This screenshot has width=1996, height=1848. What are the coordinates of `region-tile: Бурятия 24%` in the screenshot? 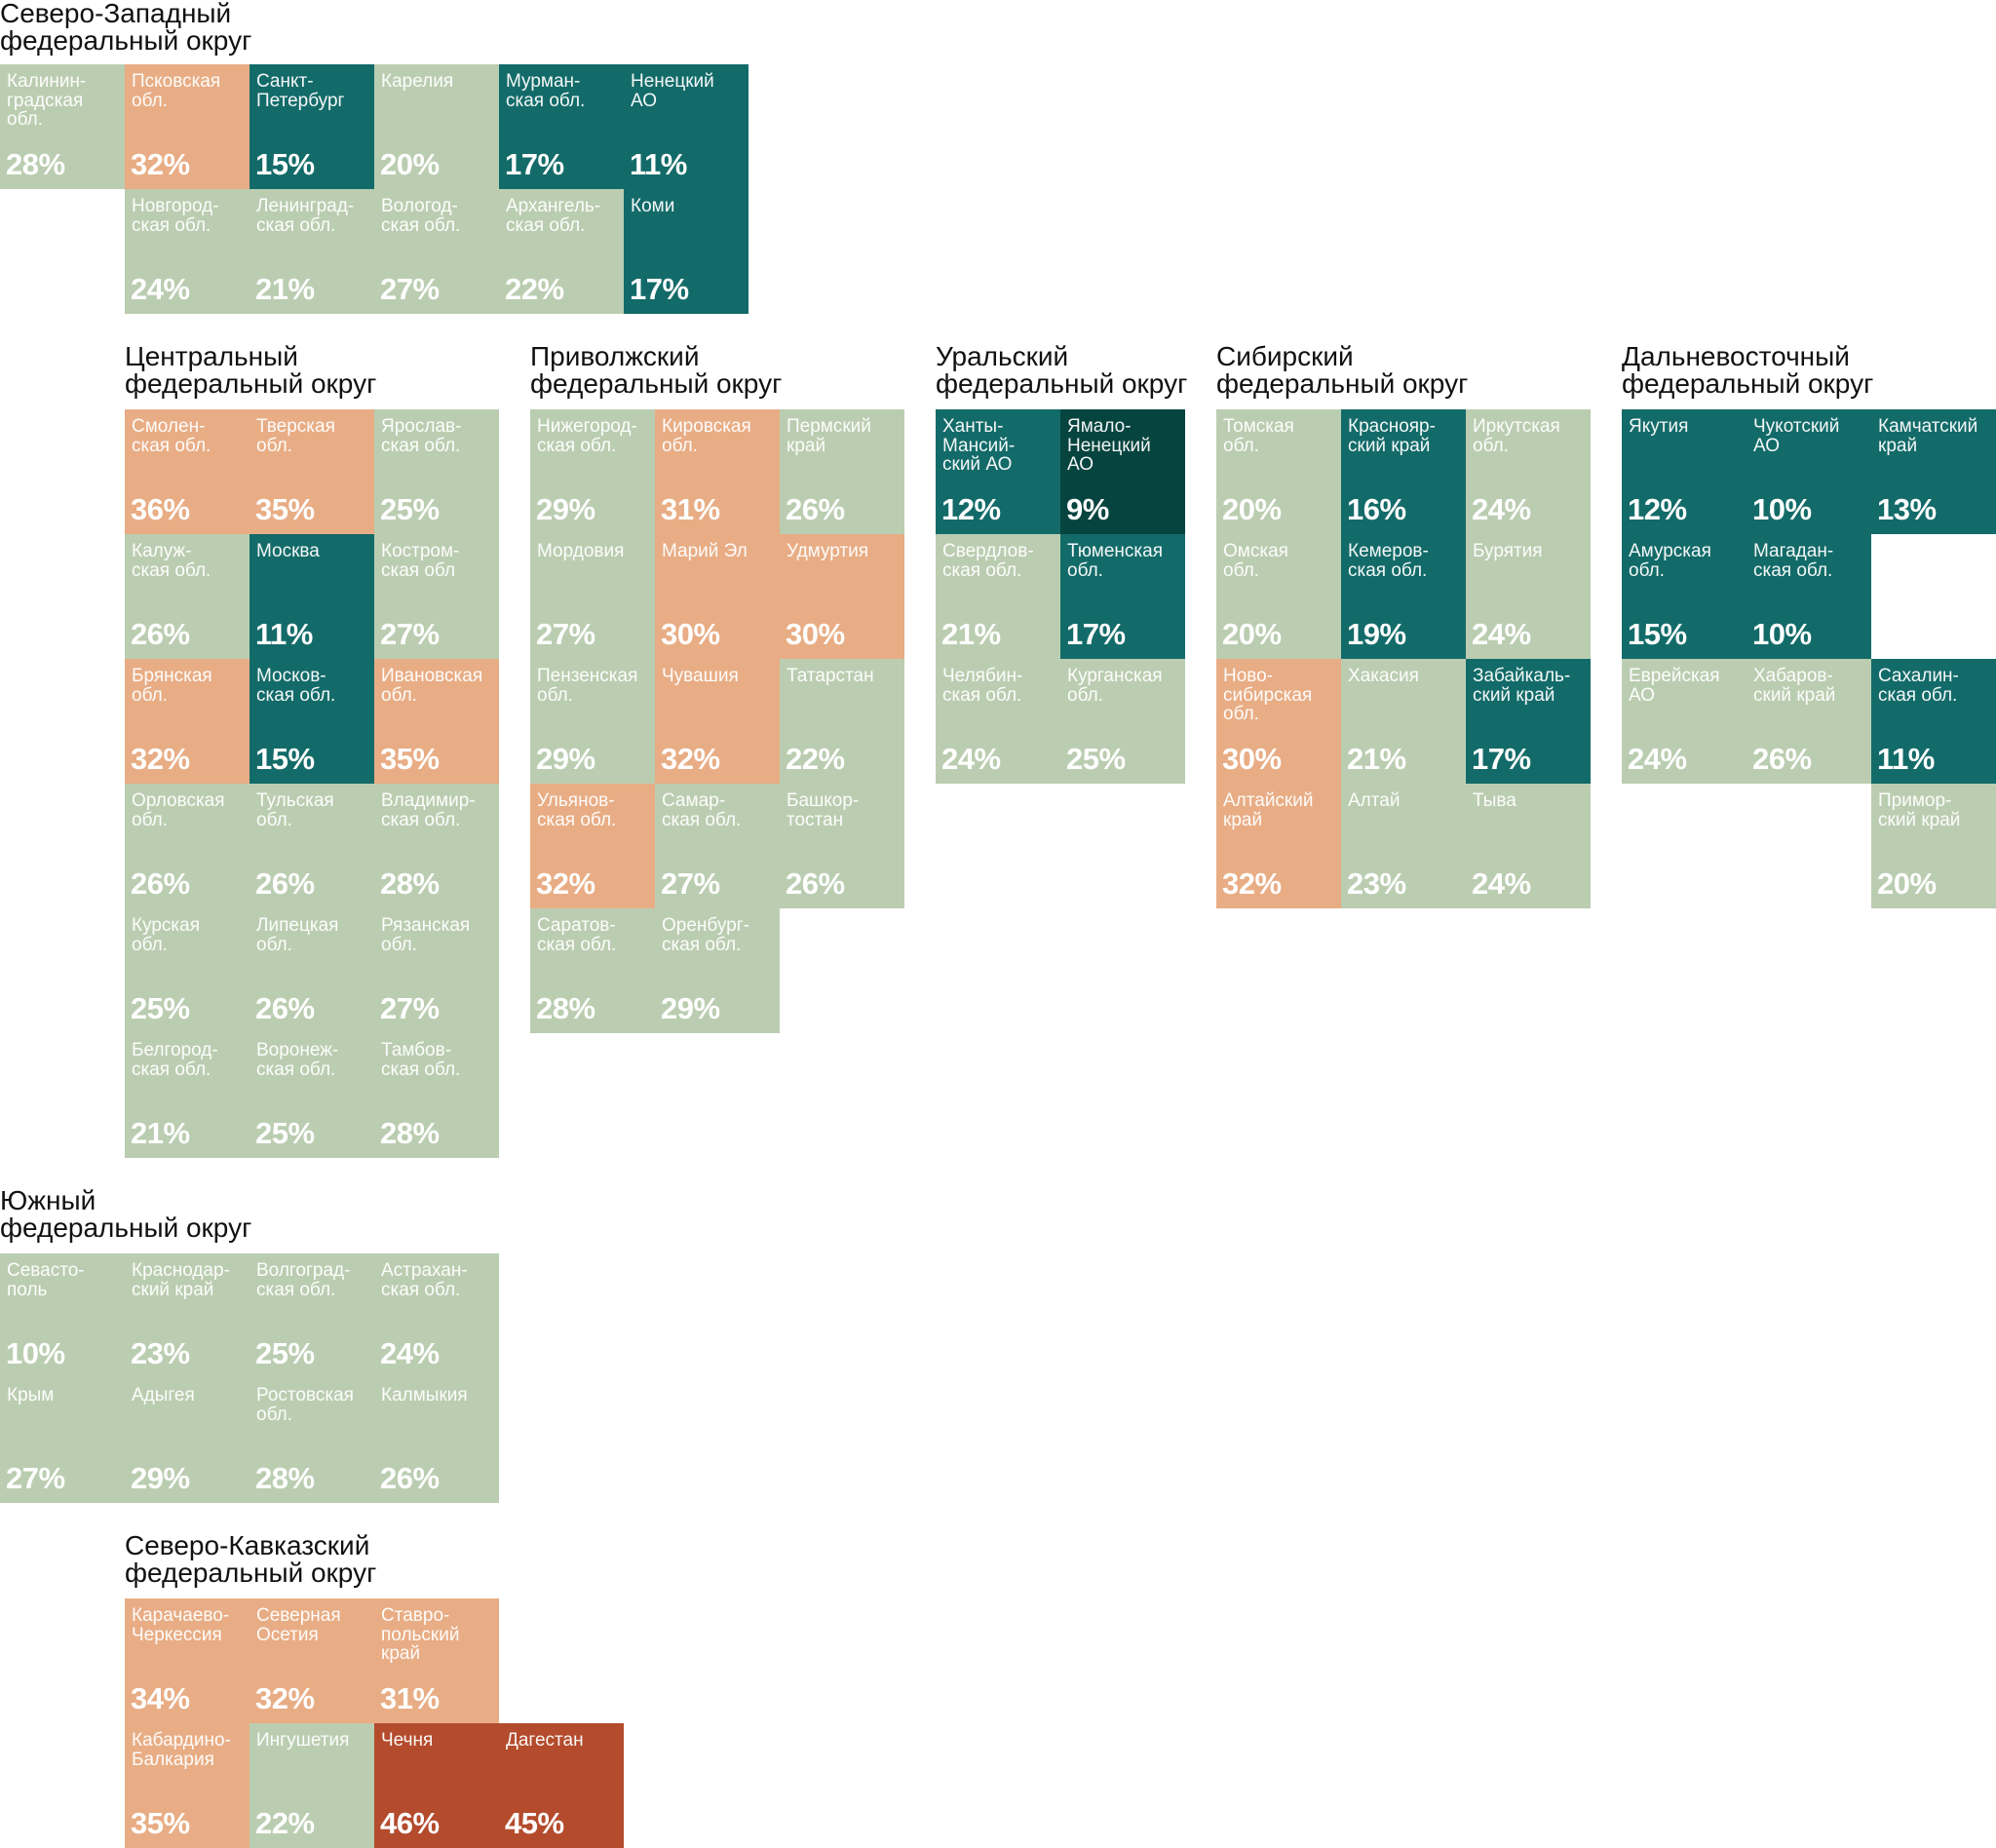 It's located at (1528, 596).